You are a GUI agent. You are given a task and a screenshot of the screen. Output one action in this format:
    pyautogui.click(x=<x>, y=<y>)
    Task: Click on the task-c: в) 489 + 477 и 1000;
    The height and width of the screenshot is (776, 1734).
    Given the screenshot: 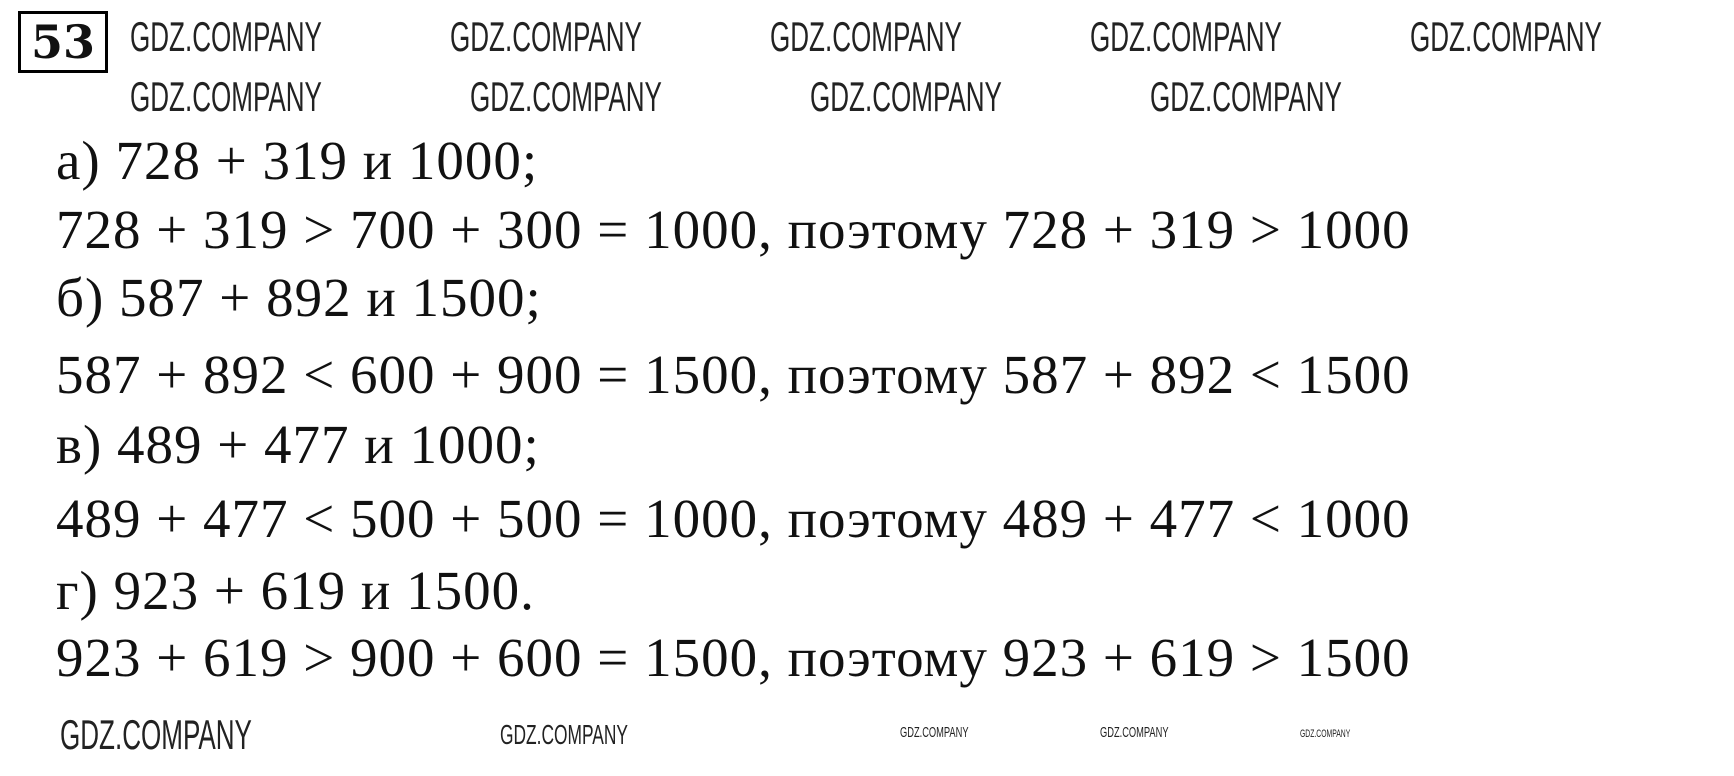 What is the action you would take?
    pyautogui.click(x=298, y=444)
    